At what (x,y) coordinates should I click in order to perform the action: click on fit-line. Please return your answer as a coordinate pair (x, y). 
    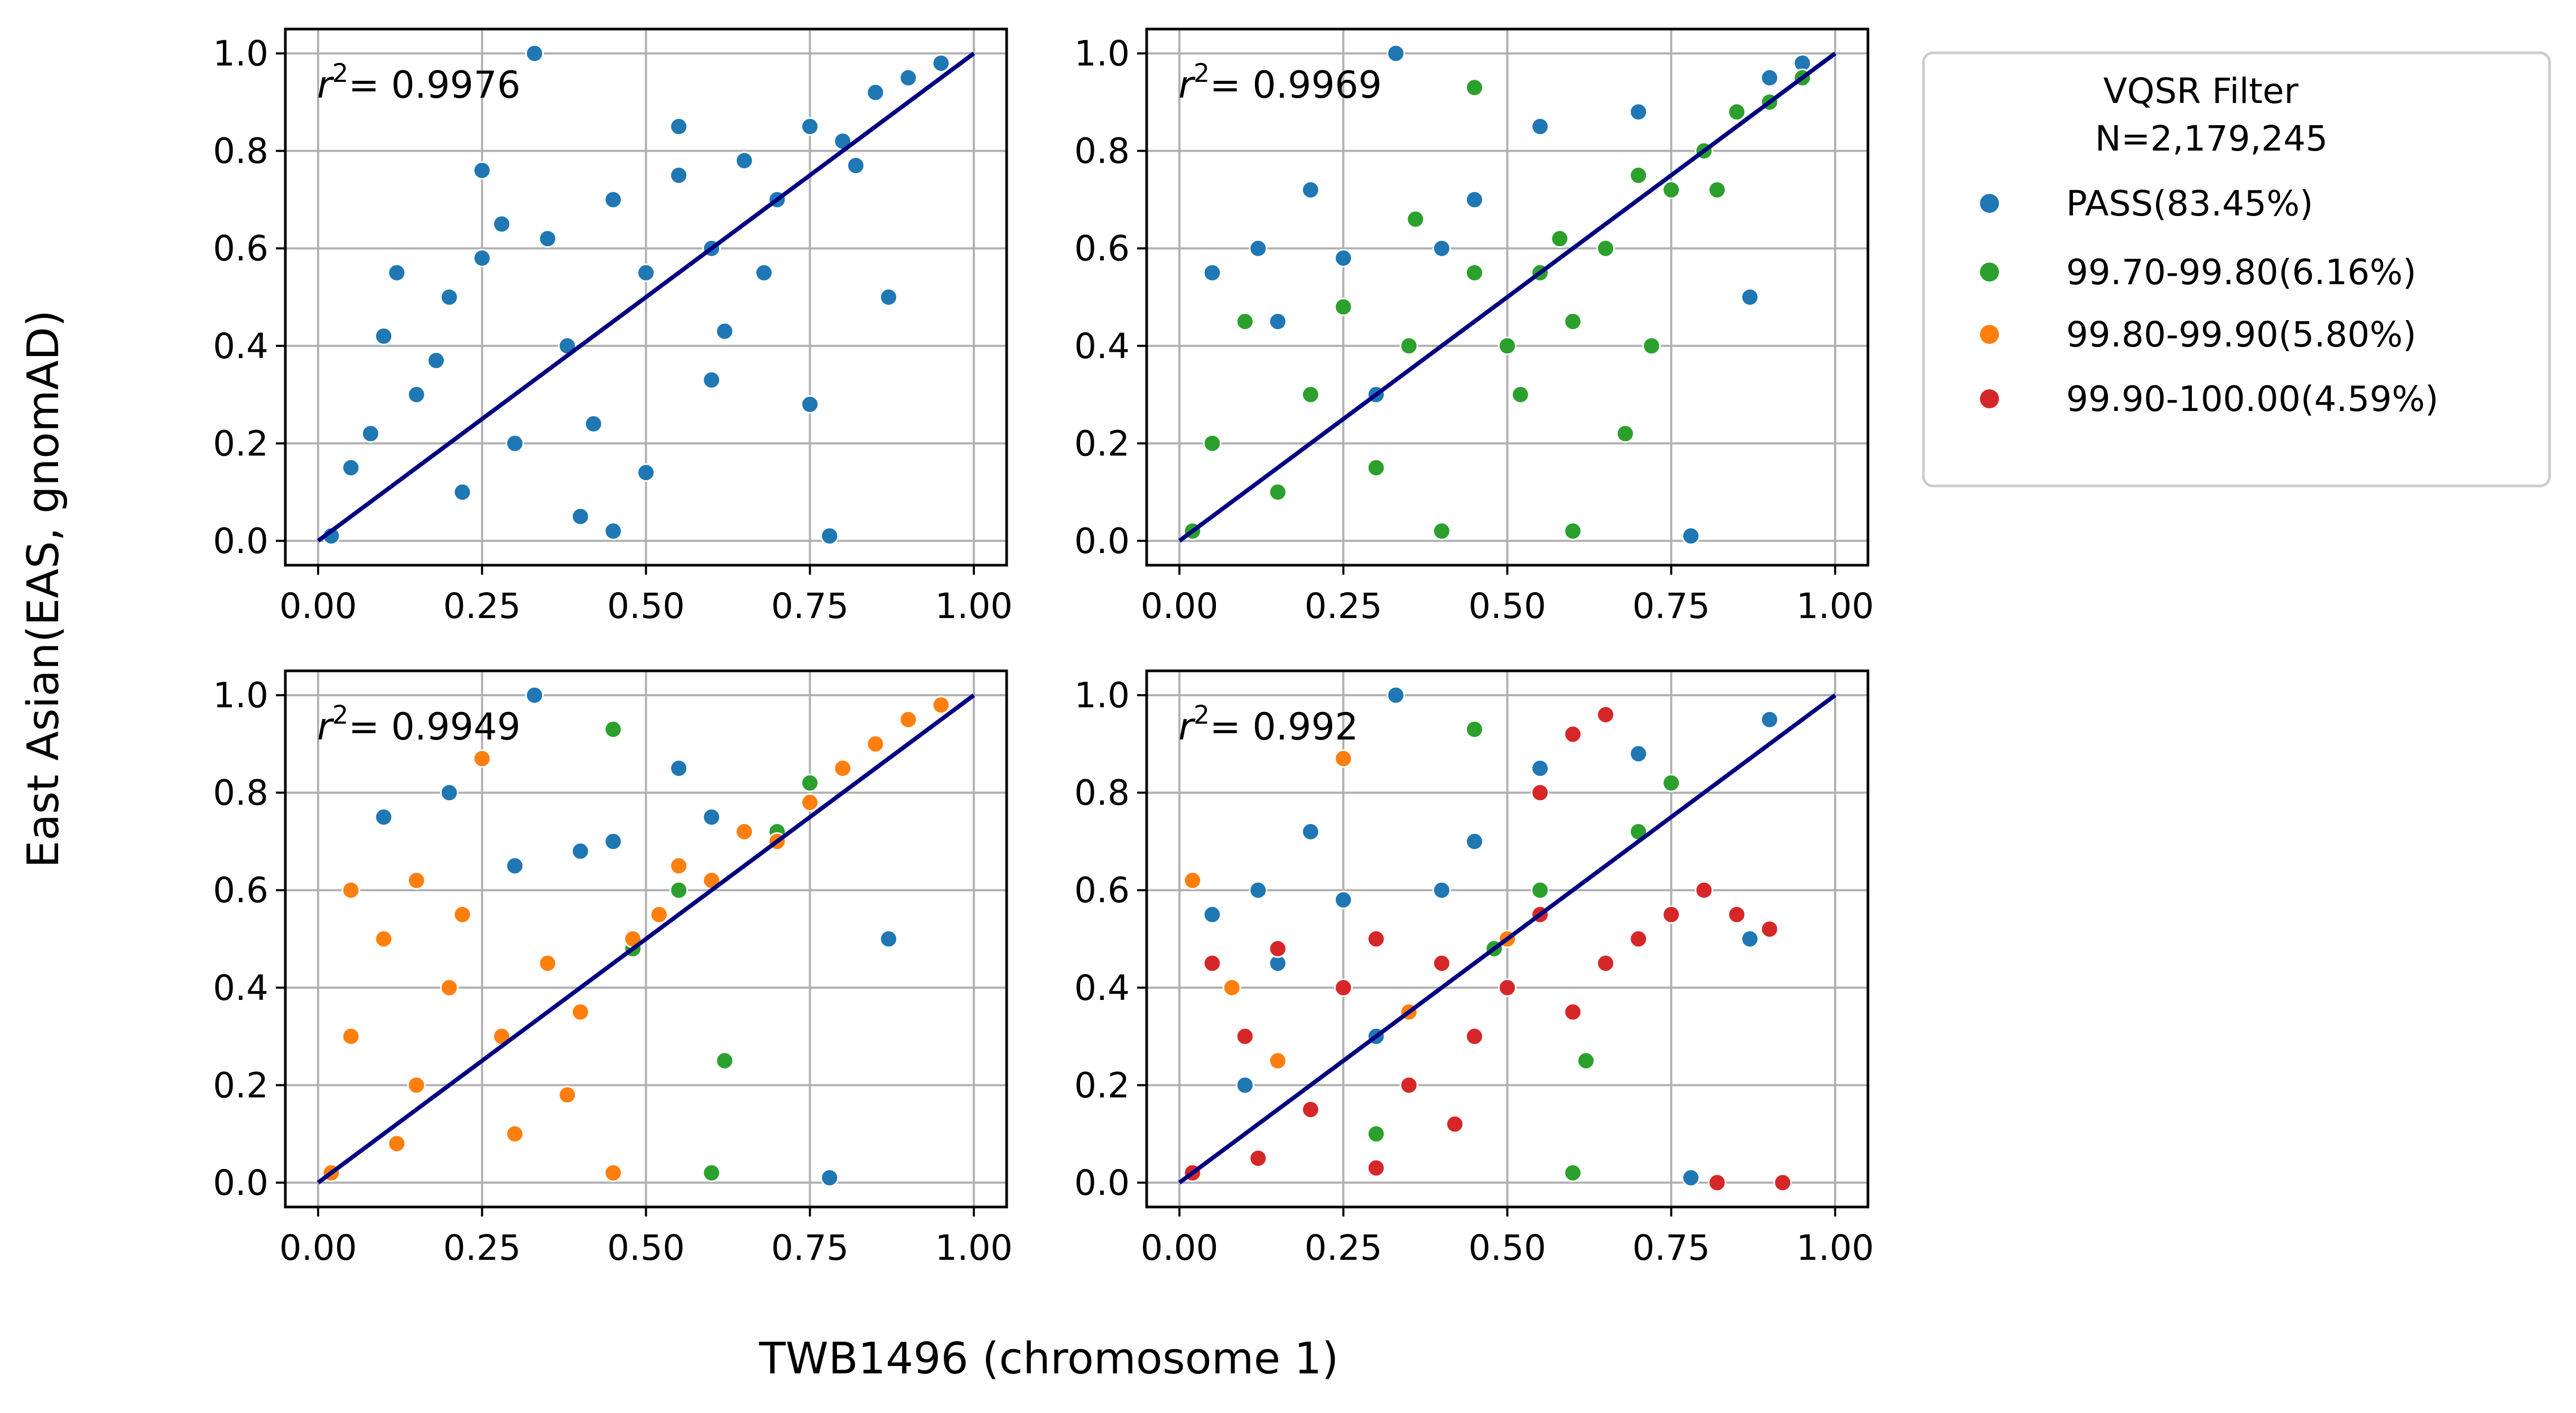
    Looking at the image, I should click on (646, 939).